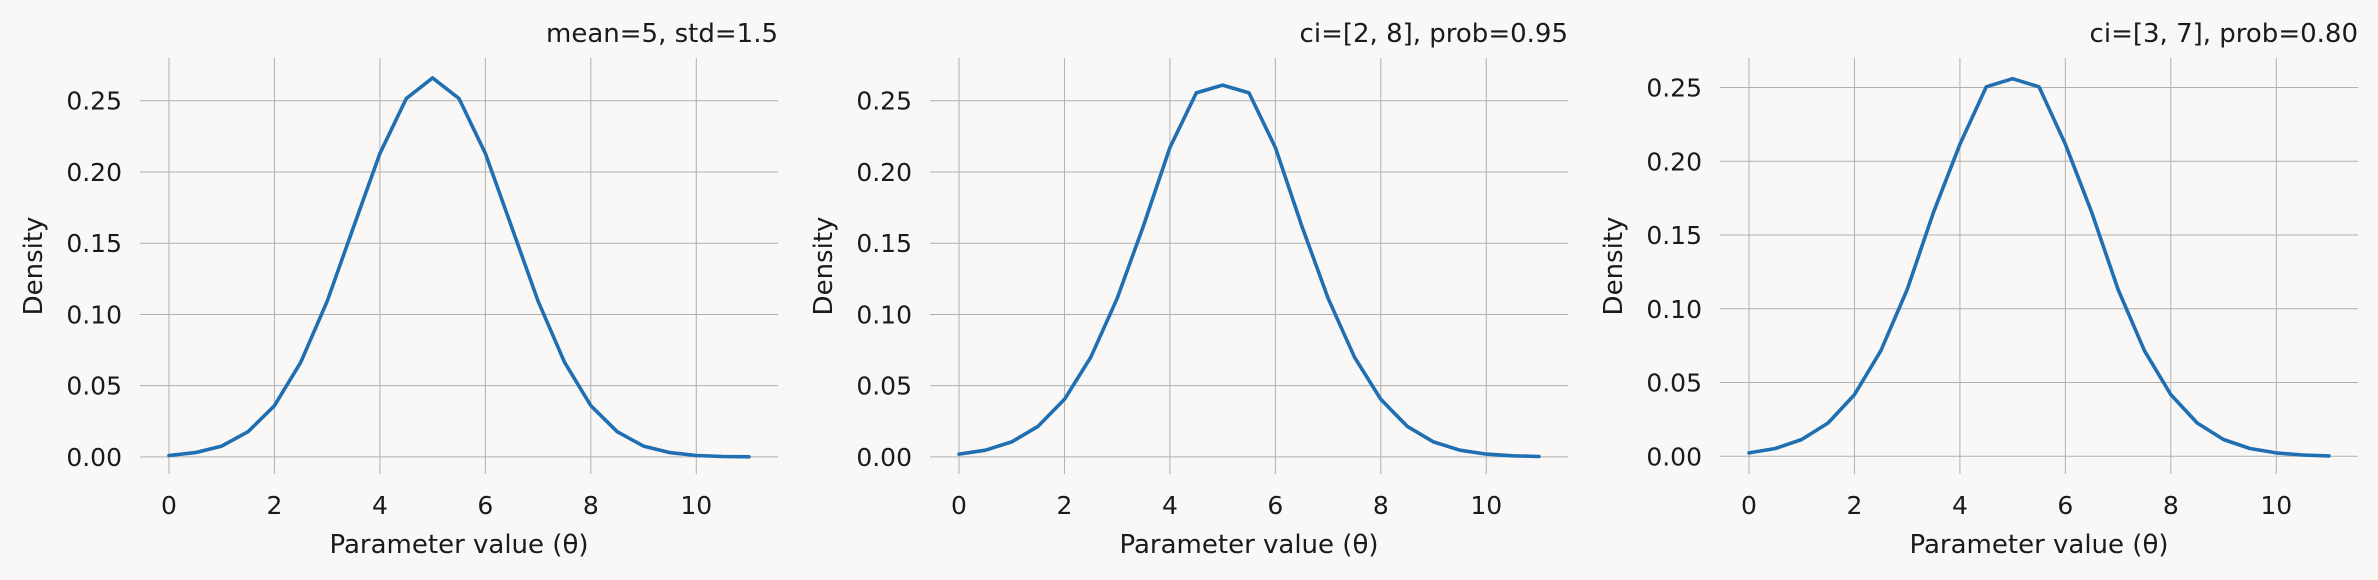 The height and width of the screenshot is (580, 2378). What do you see at coordinates (662, 34) in the screenshot?
I see `panel-title: mean=5, std=1.5` at bounding box center [662, 34].